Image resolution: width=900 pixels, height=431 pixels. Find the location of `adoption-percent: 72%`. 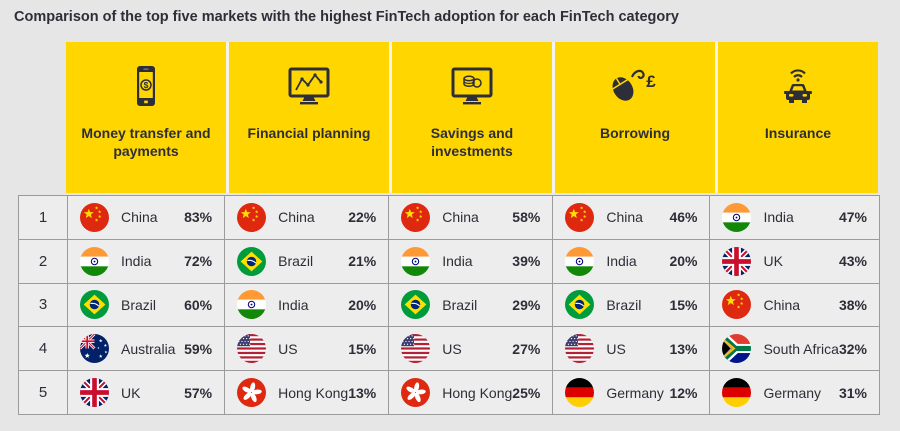

adoption-percent: 72% is located at coordinates (198, 261).